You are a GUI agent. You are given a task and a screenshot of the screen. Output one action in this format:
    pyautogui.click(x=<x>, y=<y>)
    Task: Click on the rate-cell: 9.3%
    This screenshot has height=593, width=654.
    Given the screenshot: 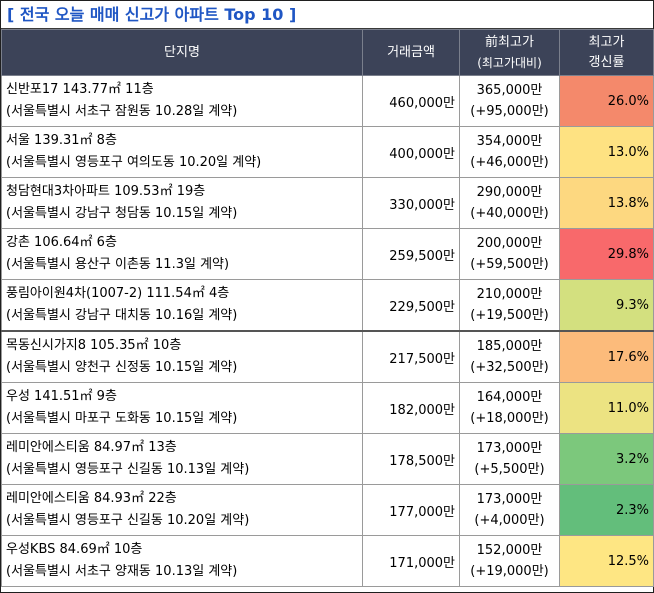 What is the action you would take?
    pyautogui.click(x=606, y=305)
    